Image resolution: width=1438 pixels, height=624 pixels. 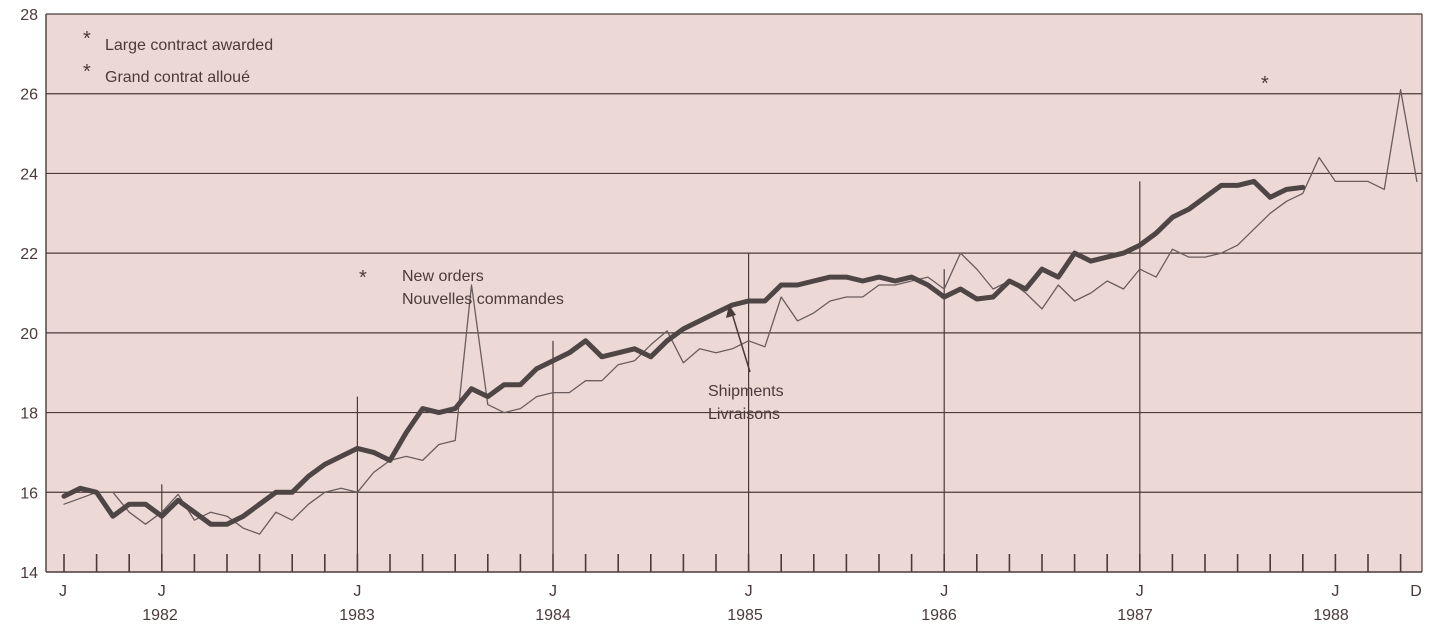 What do you see at coordinates (483, 299) in the screenshot?
I see `new-orders-label-fr: Nouvelles commandes` at bounding box center [483, 299].